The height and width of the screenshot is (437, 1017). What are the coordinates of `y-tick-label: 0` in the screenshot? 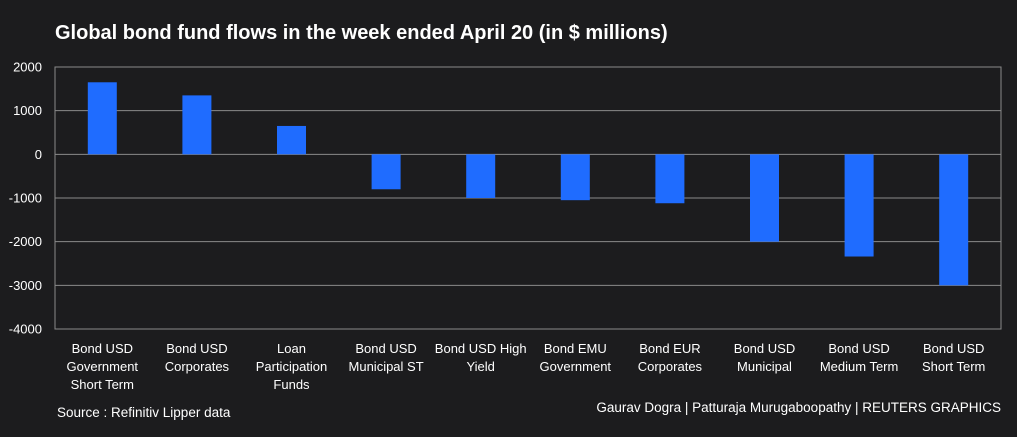 It's located at (38, 154).